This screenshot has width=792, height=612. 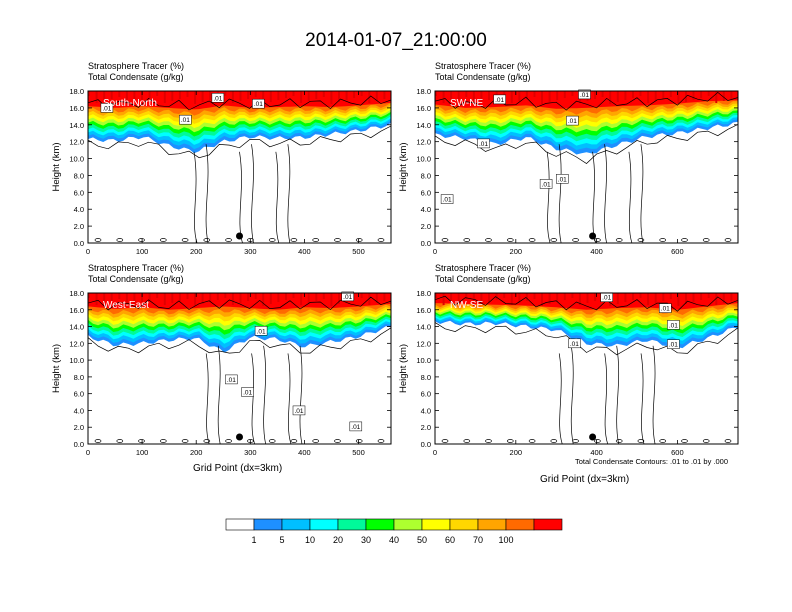 What do you see at coordinates (239, 370) in the screenshot?
I see `condensate-contours` at bounding box center [239, 370].